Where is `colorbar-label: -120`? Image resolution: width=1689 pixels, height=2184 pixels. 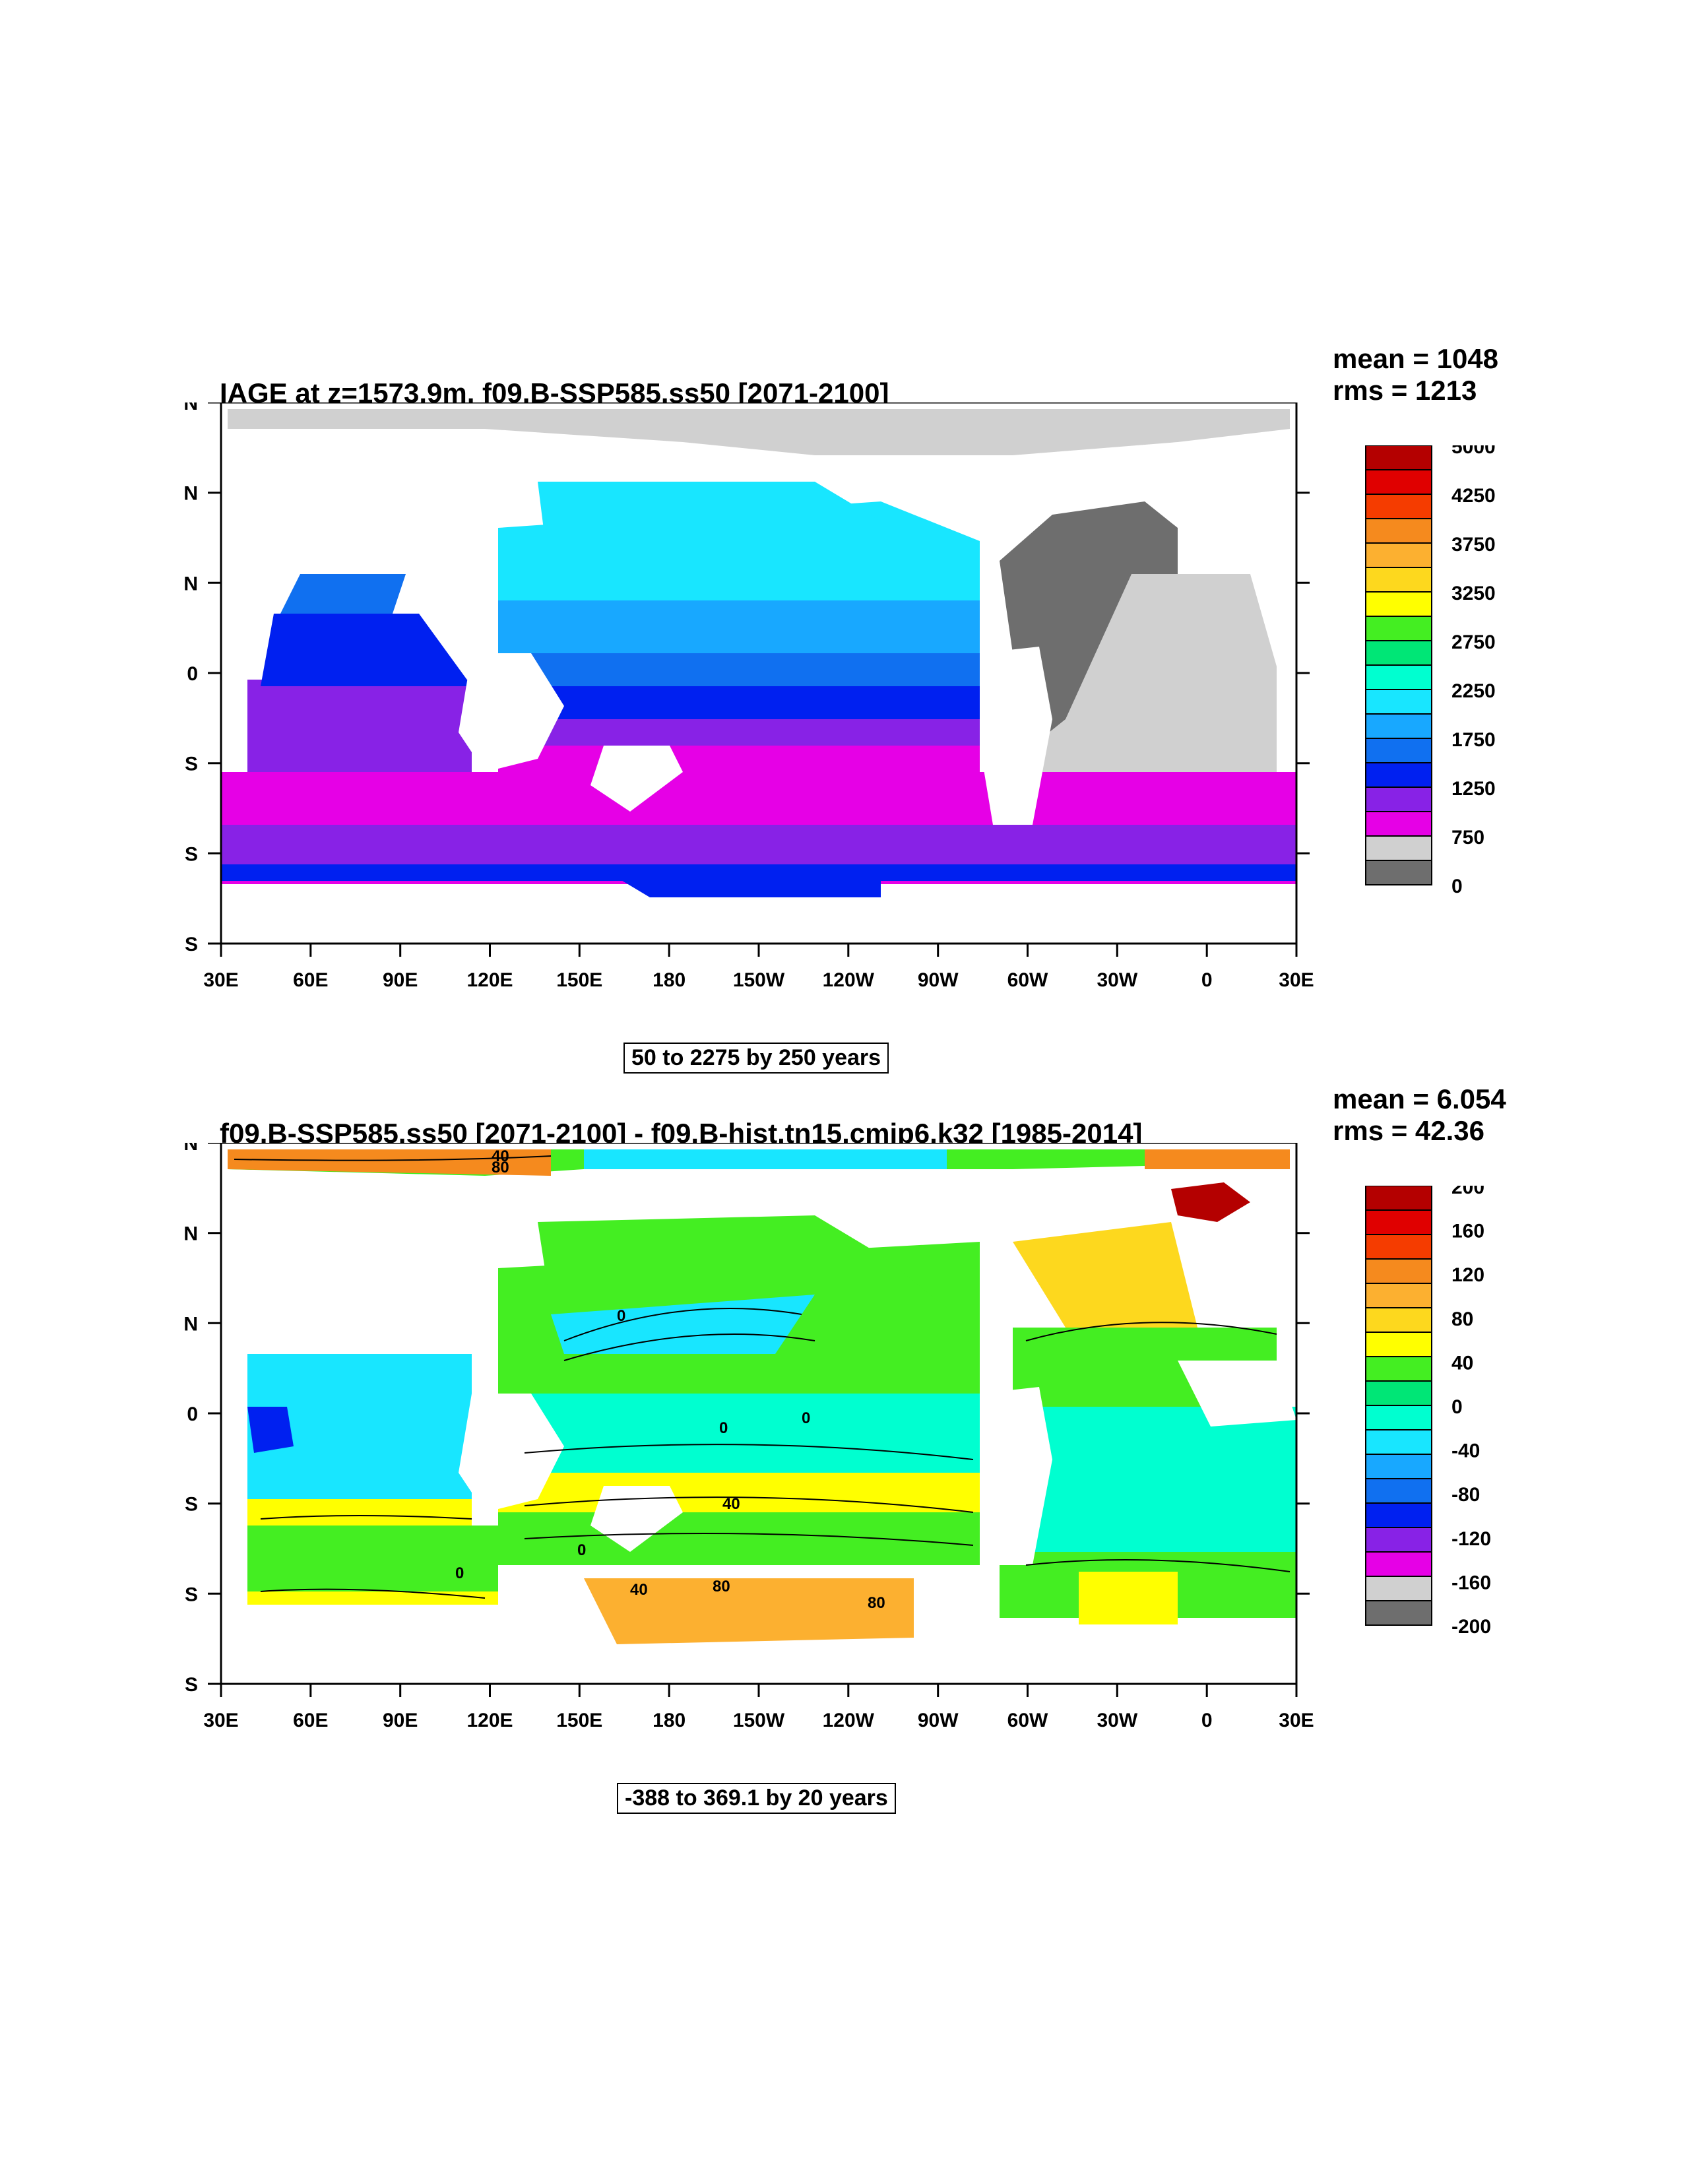 colorbar-label: -120 is located at coordinates (1471, 1539).